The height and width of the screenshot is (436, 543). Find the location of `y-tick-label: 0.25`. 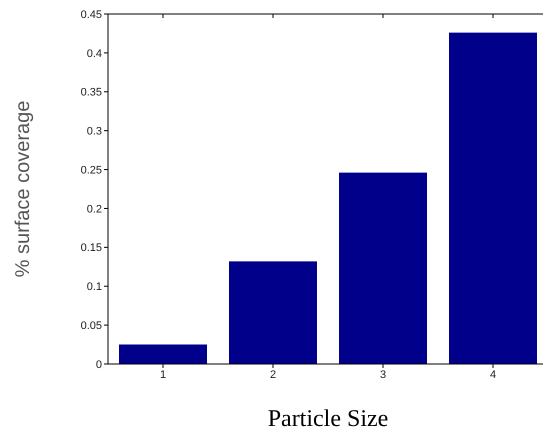

y-tick-label: 0.25 is located at coordinates (91, 170).